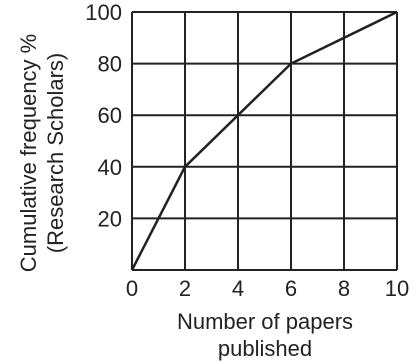  What do you see at coordinates (103, 12) in the screenshot?
I see `y-tick-label-100: 100` at bounding box center [103, 12].